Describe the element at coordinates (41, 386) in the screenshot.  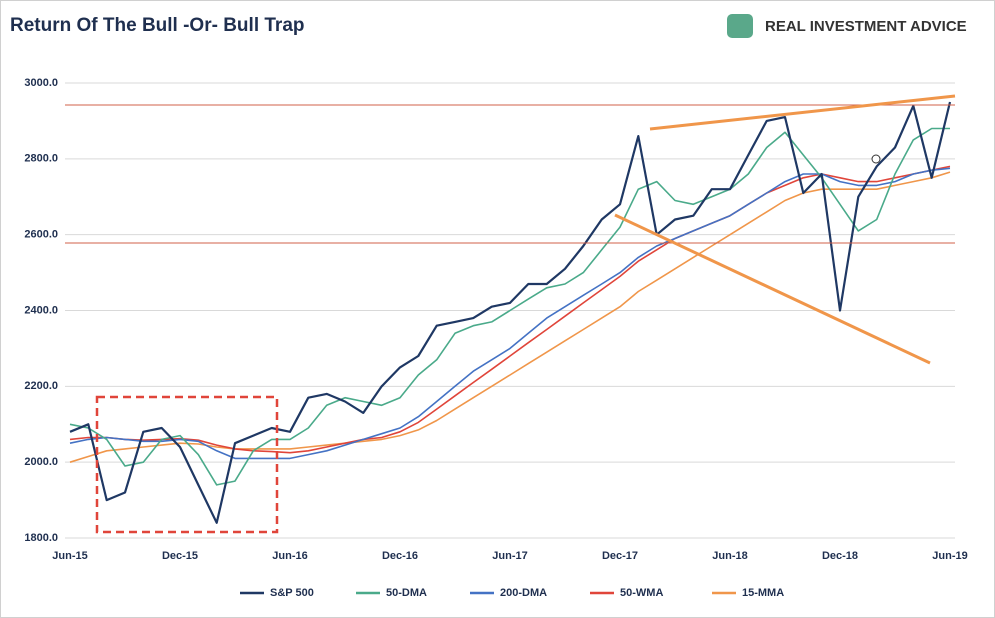
I see `y-tick-label: 2200.0` at that location.